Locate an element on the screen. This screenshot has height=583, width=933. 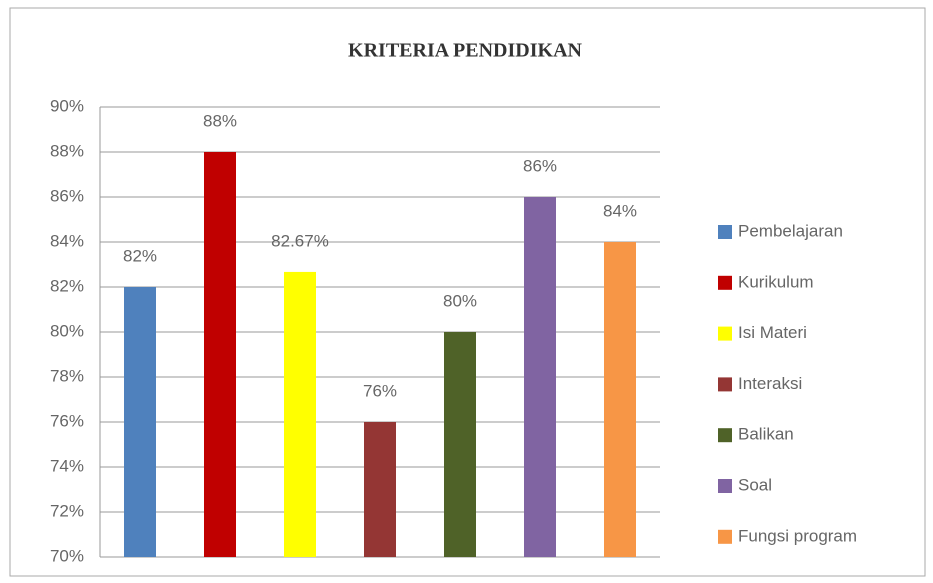
y-tick-label: 86% is located at coordinates (67, 195).